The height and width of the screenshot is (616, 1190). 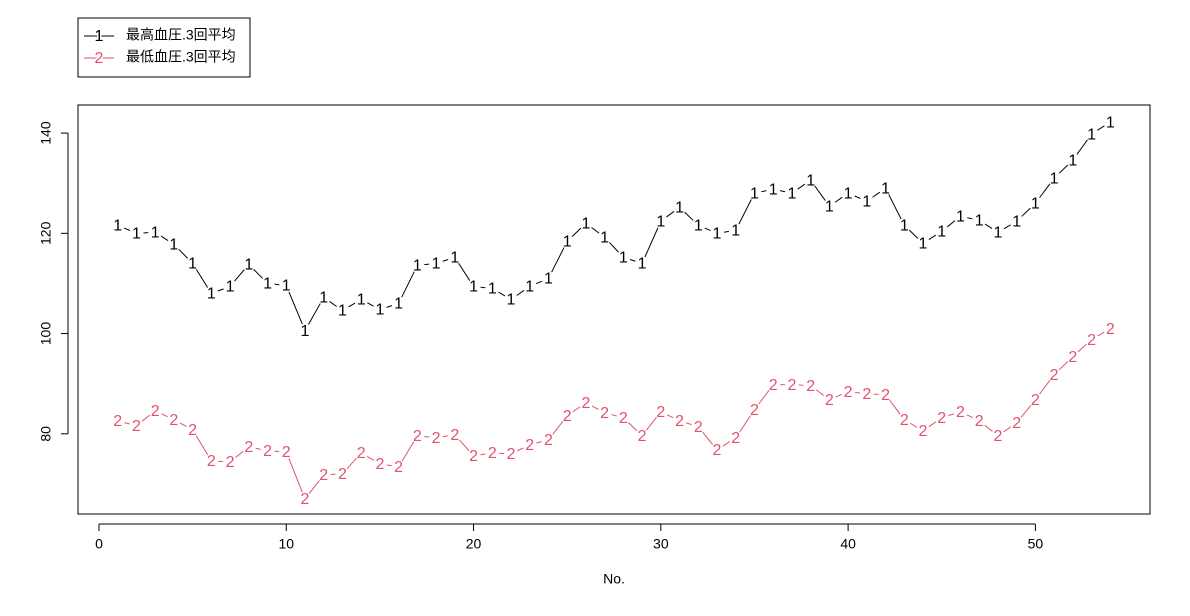 I want to click on legend-label: 最低血圧.3回平均, so click(x=181, y=57).